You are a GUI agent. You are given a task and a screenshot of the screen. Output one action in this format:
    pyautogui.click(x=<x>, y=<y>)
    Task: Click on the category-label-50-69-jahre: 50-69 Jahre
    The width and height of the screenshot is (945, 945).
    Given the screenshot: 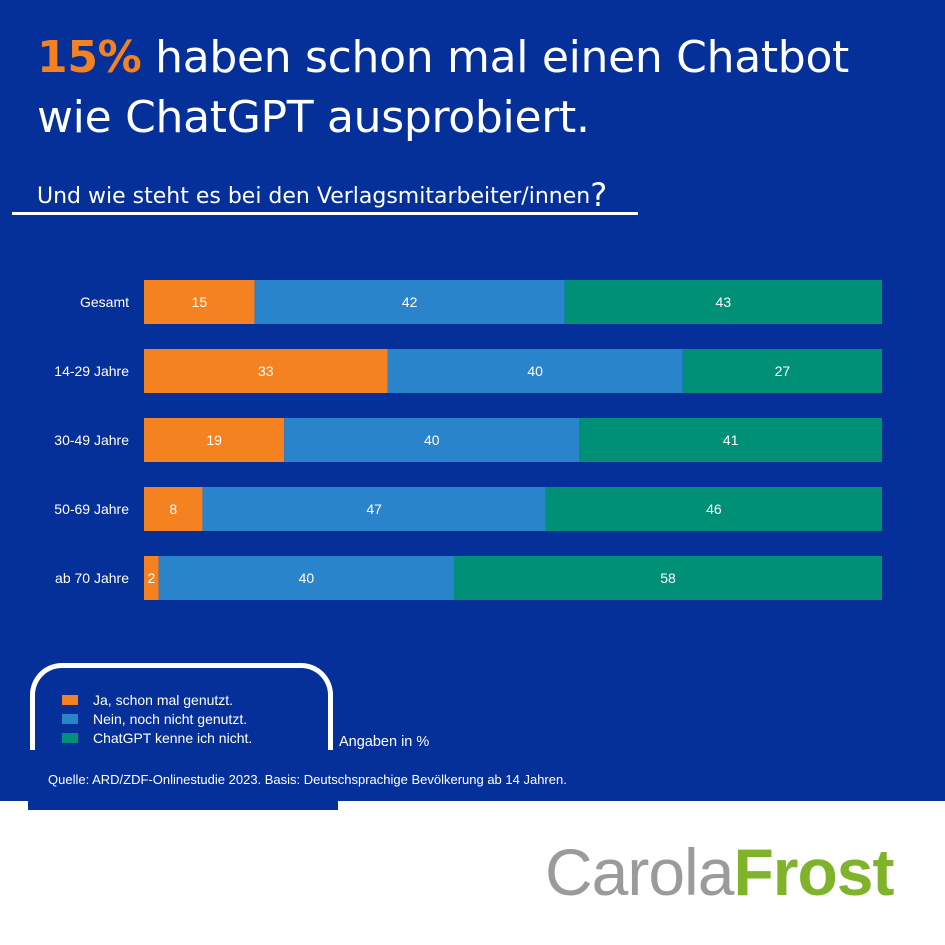 What is the action you would take?
    pyautogui.click(x=91, y=509)
    